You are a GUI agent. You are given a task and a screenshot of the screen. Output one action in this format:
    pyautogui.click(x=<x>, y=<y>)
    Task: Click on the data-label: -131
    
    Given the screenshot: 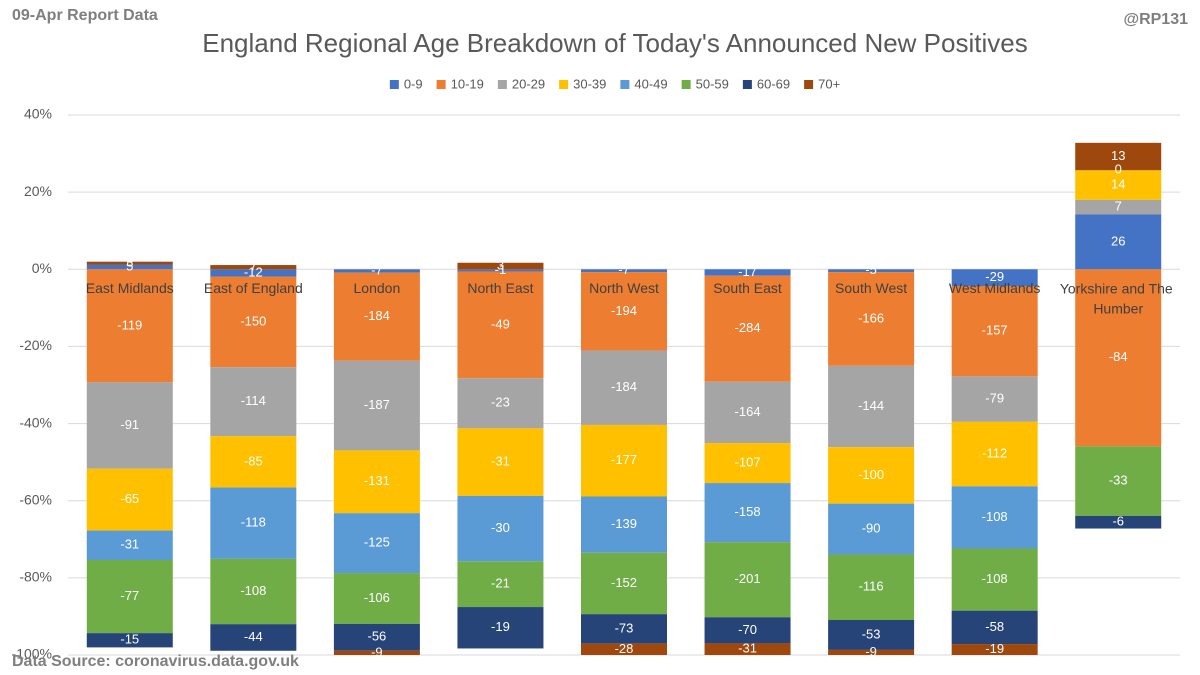 What is the action you would take?
    pyautogui.click(x=377, y=480)
    